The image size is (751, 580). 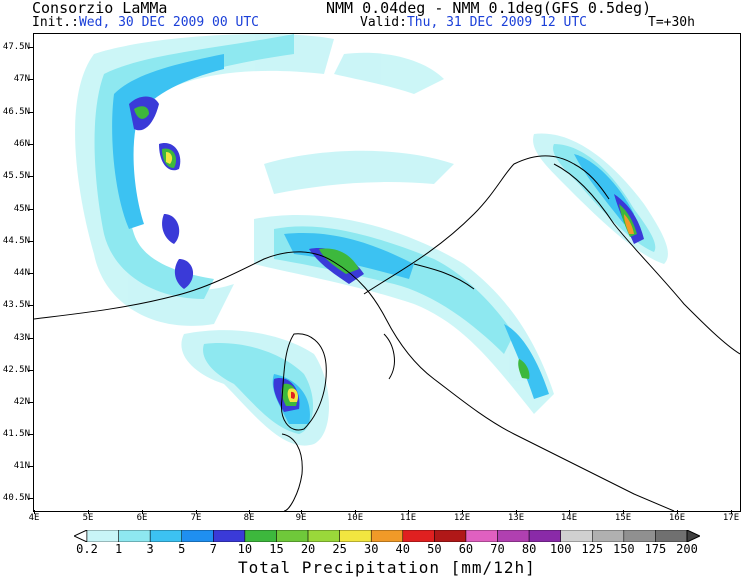 What do you see at coordinates (21, 209) in the screenshot?
I see `lat-label: 45N` at bounding box center [21, 209].